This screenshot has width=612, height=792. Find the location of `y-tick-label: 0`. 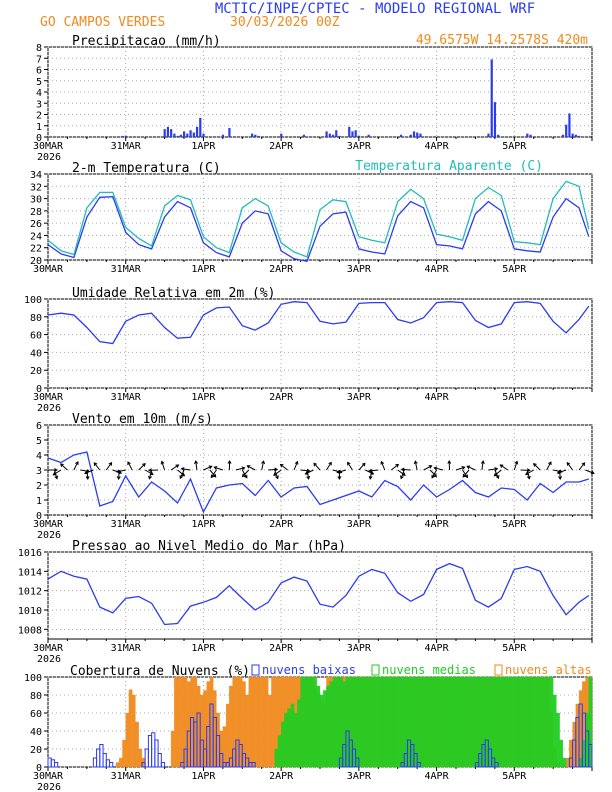

y-tick-label: 0 is located at coordinates (39, 768).